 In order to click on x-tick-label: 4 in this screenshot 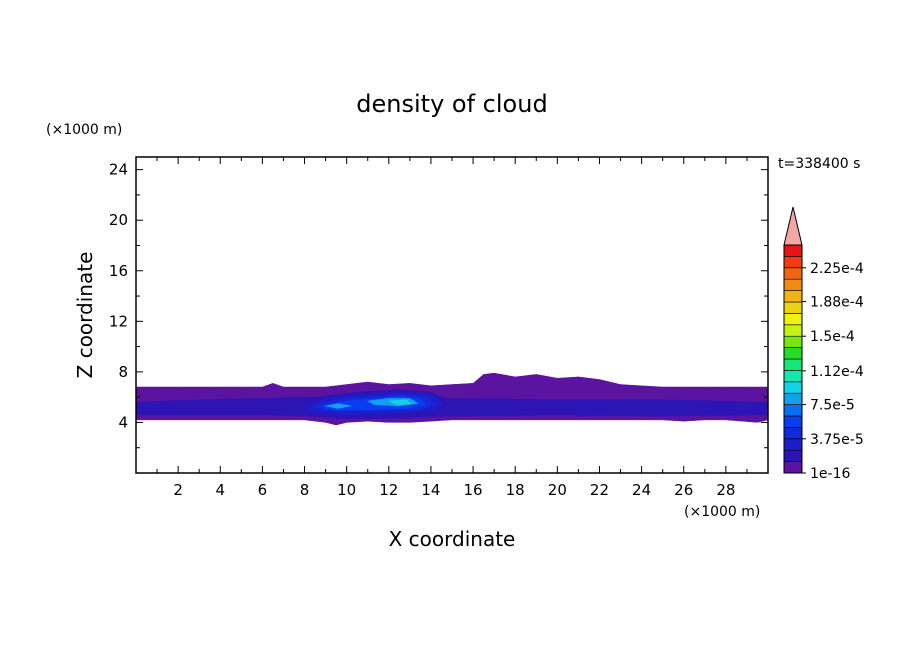, I will do `click(220, 490)`.